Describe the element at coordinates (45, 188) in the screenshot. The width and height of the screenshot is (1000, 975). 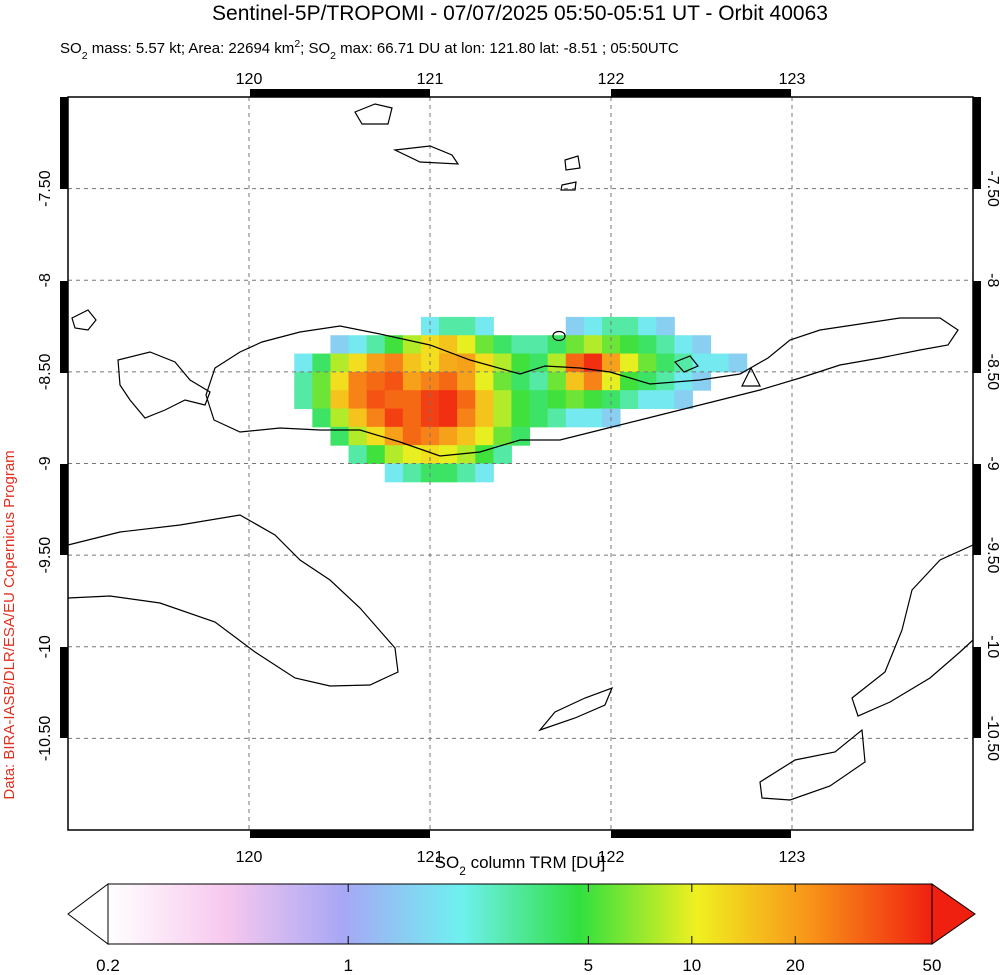
I see `lat-tick-label: -7.50` at that location.